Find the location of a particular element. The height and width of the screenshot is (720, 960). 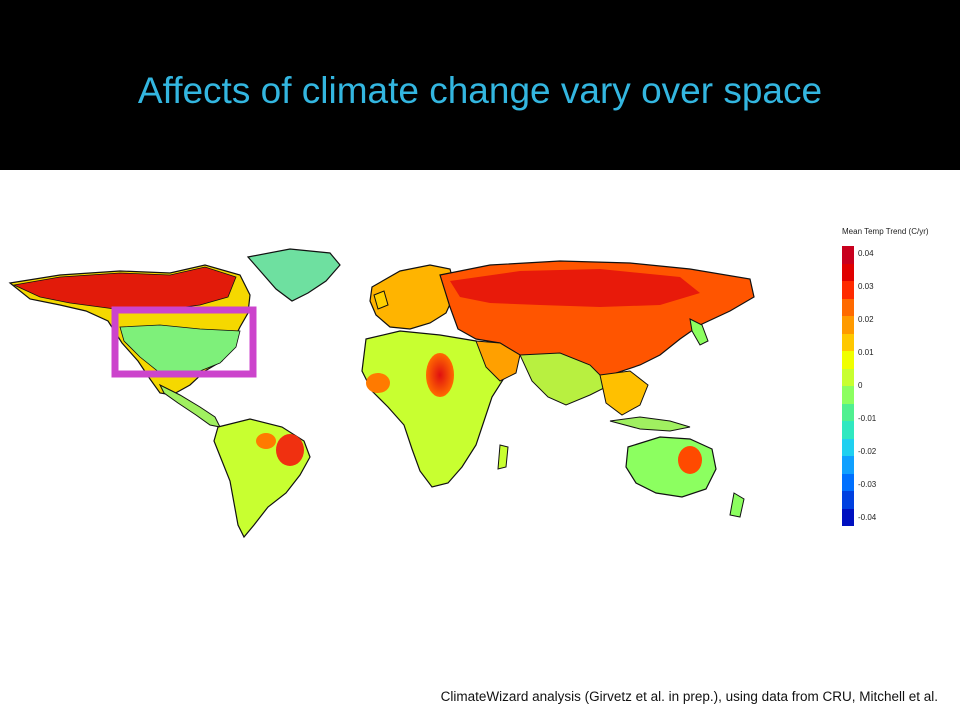

japan is located at coordinates (699, 332).